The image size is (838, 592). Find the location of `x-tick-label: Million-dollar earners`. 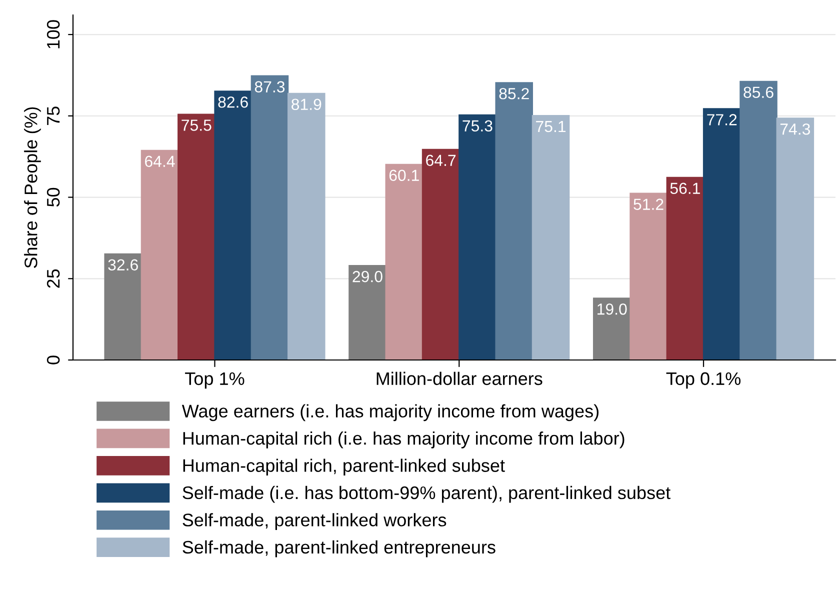

x-tick-label: Million-dollar earners is located at coordinates (459, 379).